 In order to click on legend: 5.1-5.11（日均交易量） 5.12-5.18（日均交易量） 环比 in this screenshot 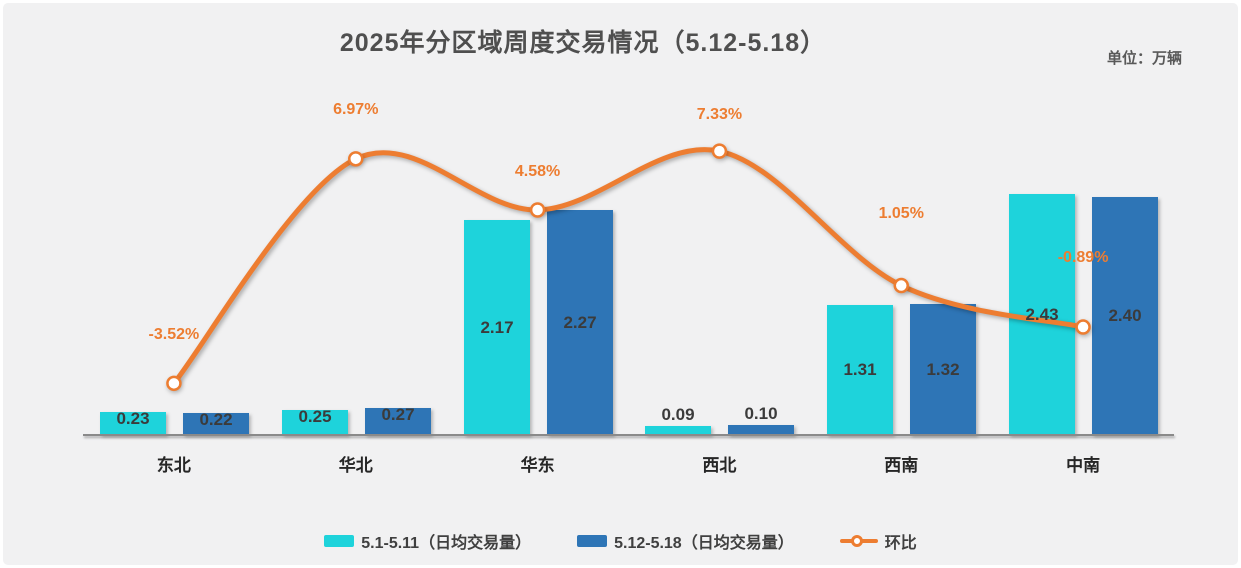, I will do `click(620, 541)`.